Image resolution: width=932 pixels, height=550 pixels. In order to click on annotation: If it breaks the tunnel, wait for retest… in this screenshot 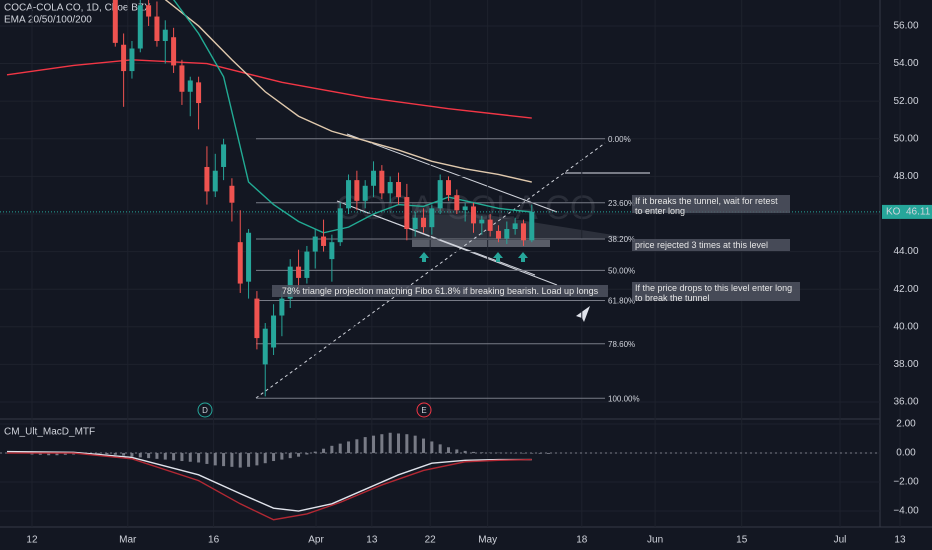, I will do `click(711, 205)`.